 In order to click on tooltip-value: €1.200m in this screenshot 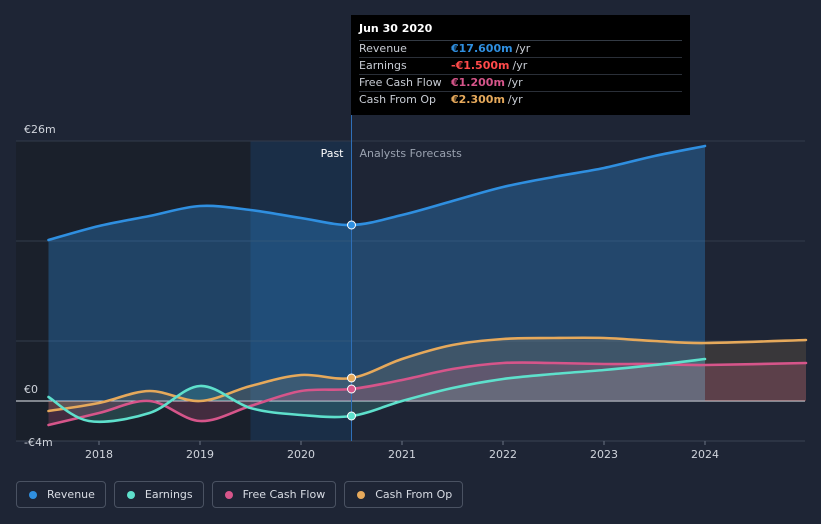, I will do `click(478, 82)`.